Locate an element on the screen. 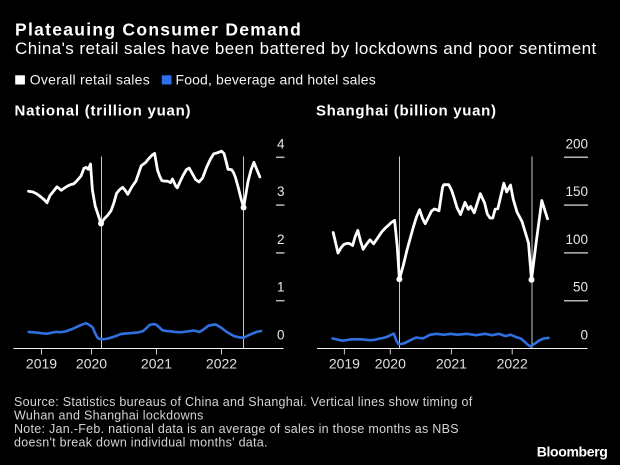 The width and height of the screenshot is (620, 465). svg-text: Plateauing Consumer Demand is located at coordinates (158, 30).